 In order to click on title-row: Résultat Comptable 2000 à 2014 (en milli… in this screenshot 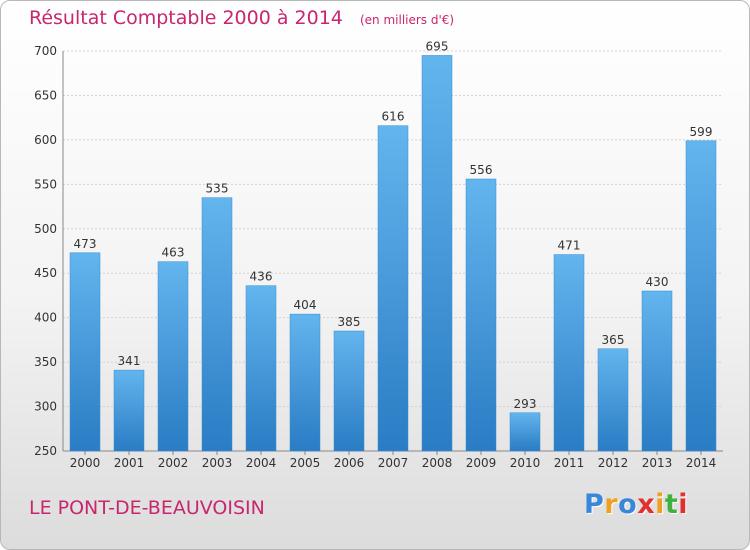, I will do `click(241, 18)`.